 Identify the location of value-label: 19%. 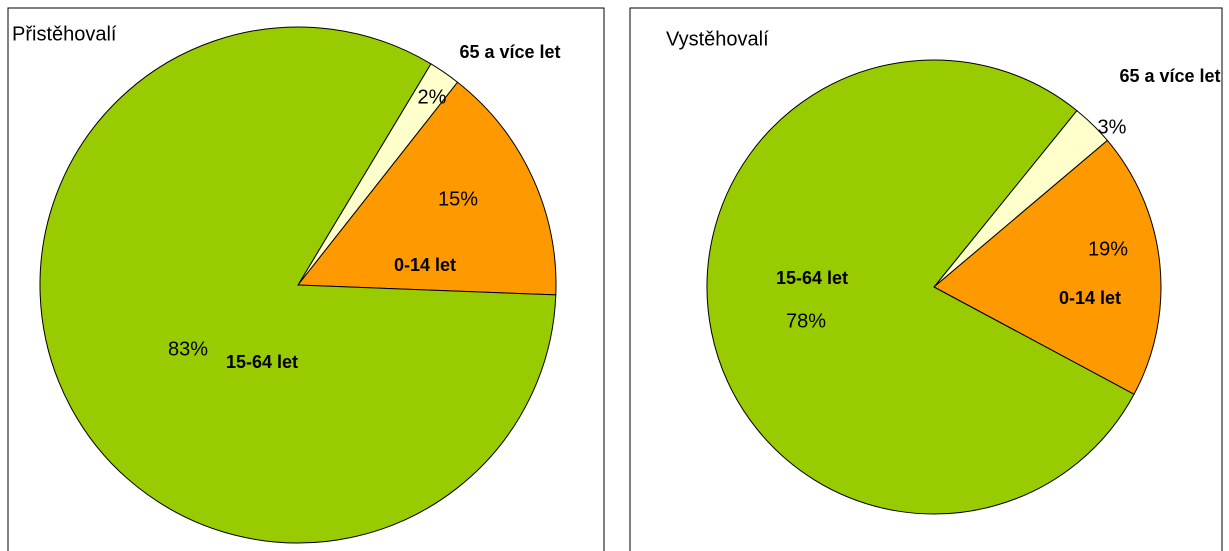
(1108, 249).